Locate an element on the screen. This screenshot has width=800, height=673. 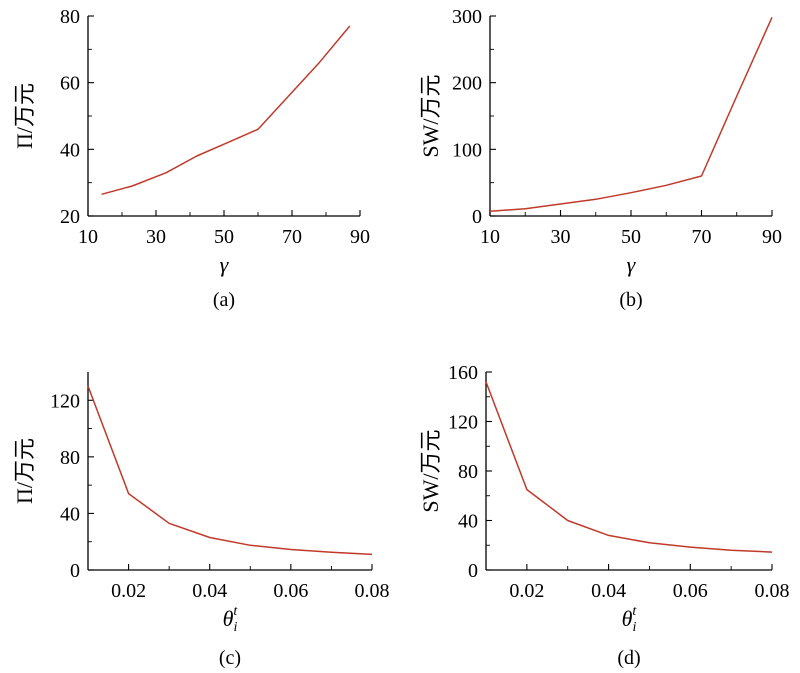
panel-label: (d) is located at coordinates (628, 658).